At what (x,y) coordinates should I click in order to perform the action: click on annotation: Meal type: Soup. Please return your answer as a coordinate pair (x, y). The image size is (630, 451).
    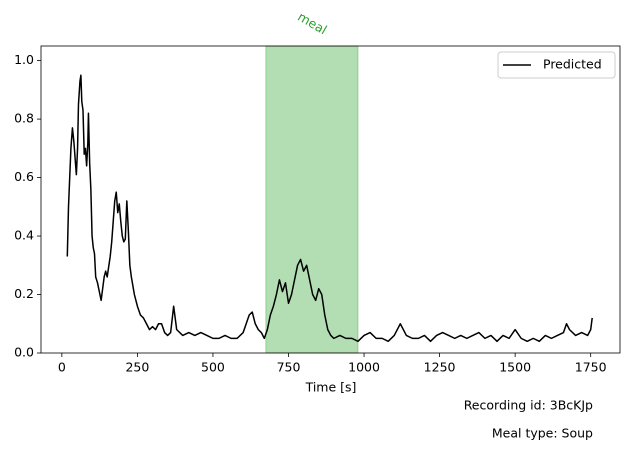
    Looking at the image, I should click on (542, 433).